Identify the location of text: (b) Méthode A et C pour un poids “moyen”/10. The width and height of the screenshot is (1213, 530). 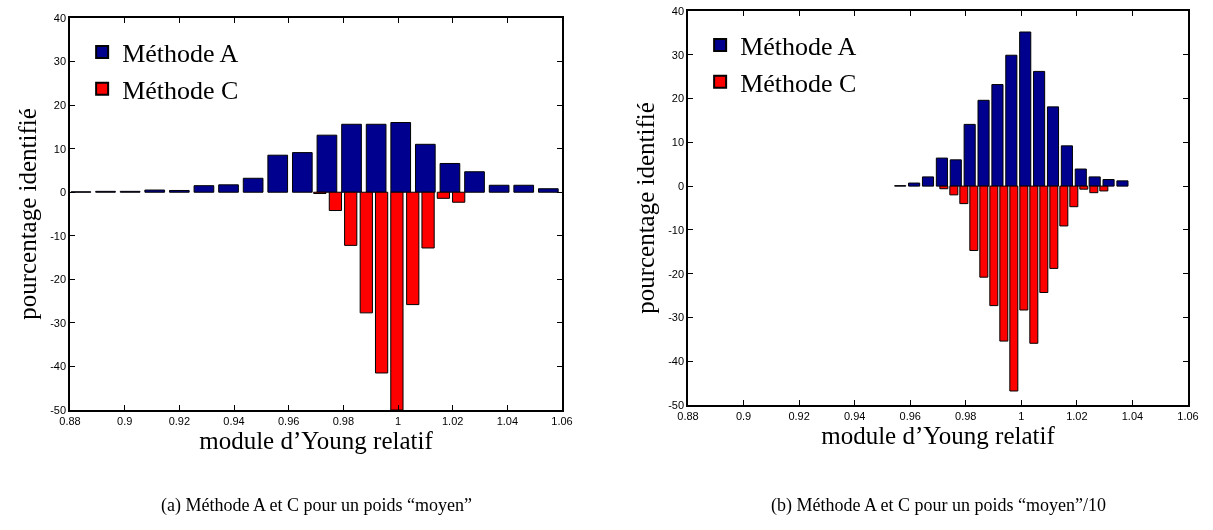
(938, 505).